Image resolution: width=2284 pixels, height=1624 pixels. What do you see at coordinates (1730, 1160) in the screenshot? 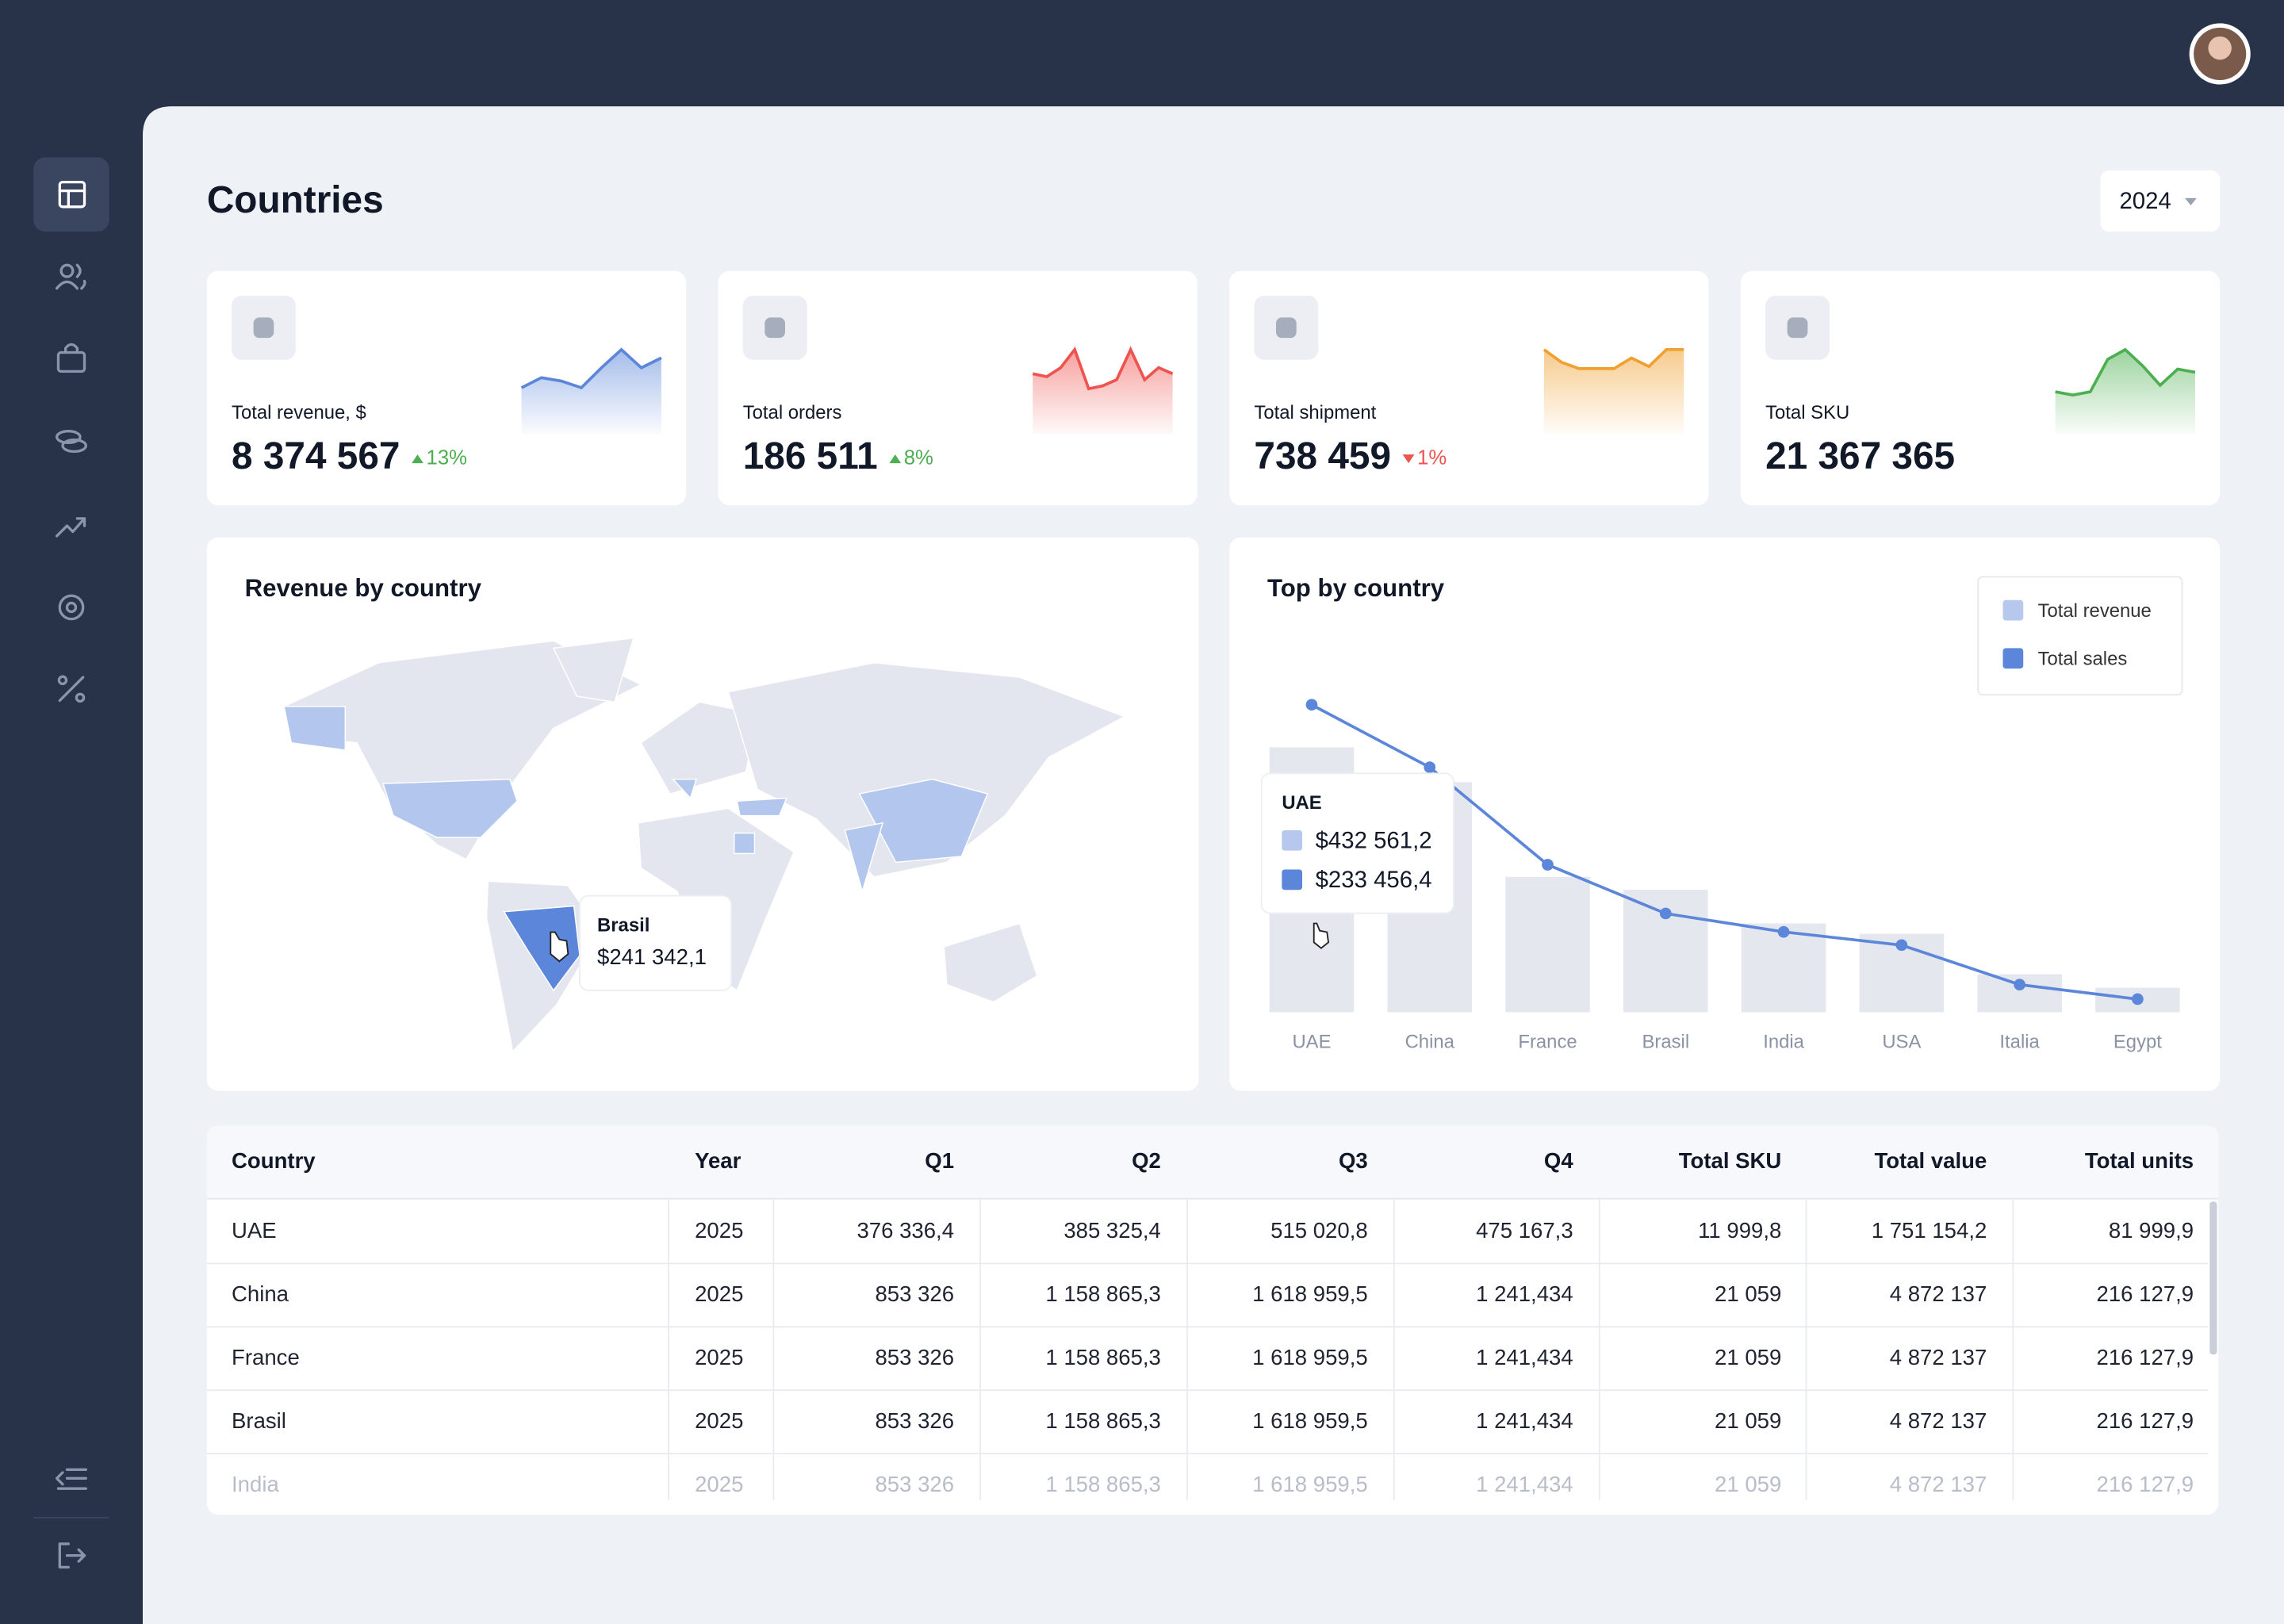
I see `column-header: Total SKU` at bounding box center [1730, 1160].